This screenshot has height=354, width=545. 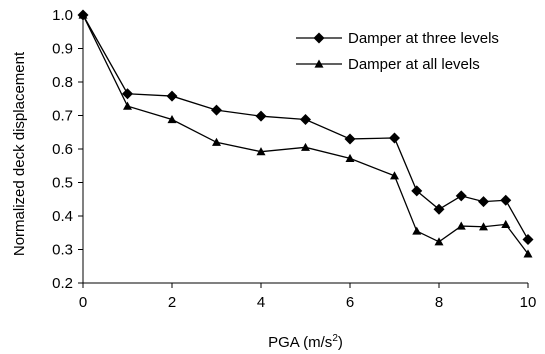 What do you see at coordinates (319, 38) in the screenshot?
I see `legend-diamond-marker` at bounding box center [319, 38].